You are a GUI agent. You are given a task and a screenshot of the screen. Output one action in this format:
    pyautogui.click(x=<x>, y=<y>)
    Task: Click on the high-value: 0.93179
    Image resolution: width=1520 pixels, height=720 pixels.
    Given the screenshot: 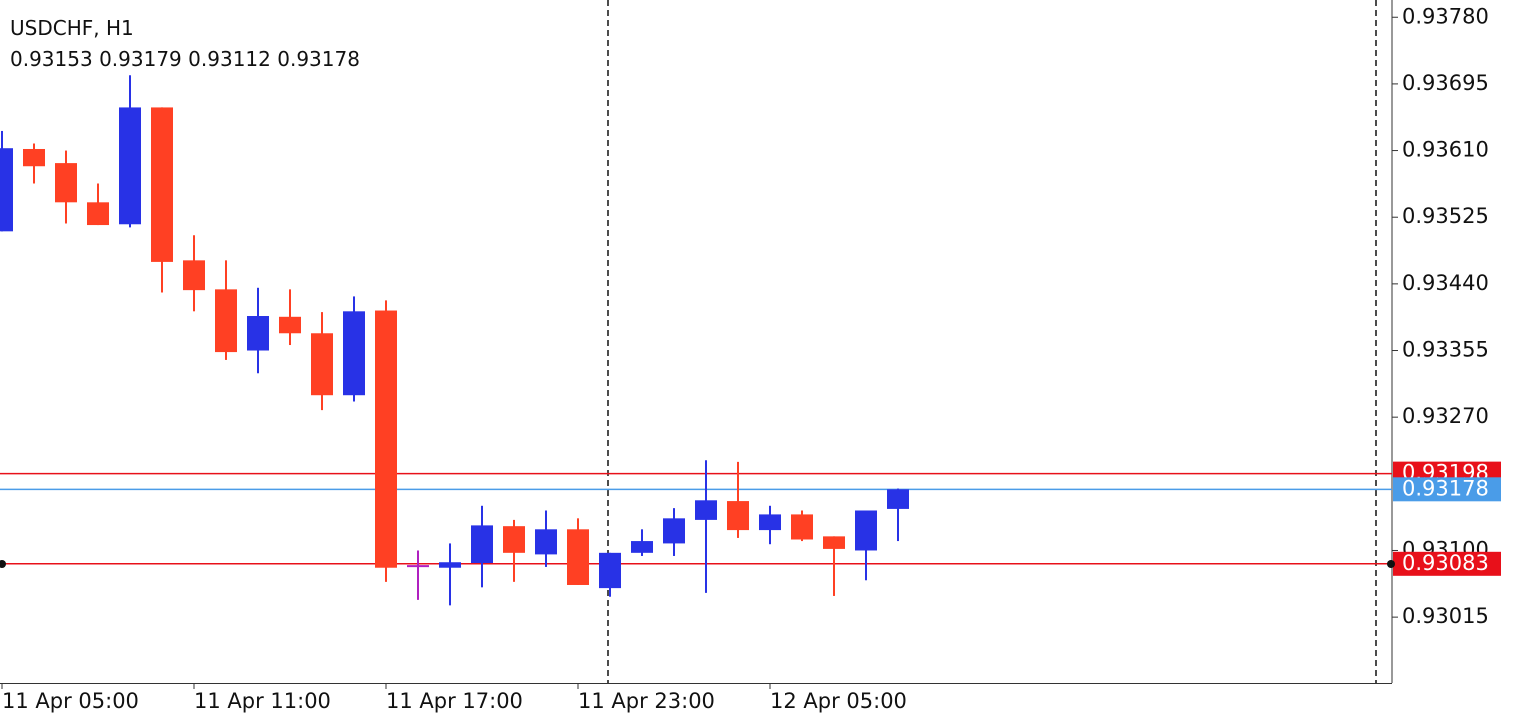 What is the action you would take?
    pyautogui.click(x=140, y=59)
    